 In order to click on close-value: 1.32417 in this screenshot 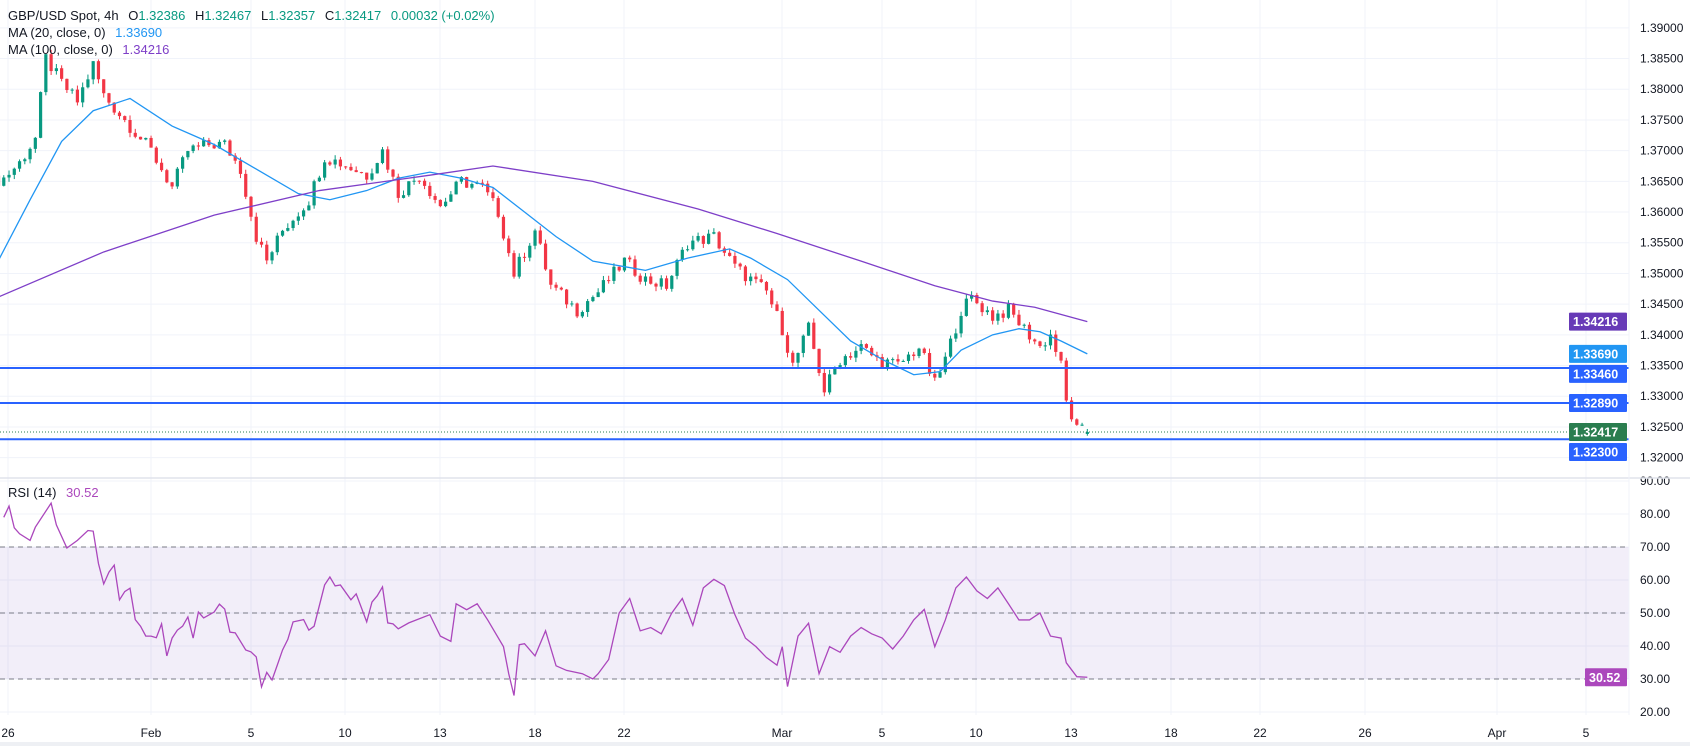, I will do `click(358, 15)`.